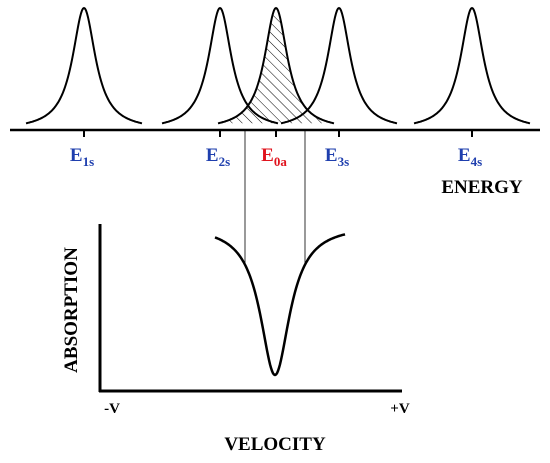 The height and width of the screenshot is (463, 550). Describe the element at coordinates (112, 409) in the screenshot. I see `velocity-min-label: -V` at that location.